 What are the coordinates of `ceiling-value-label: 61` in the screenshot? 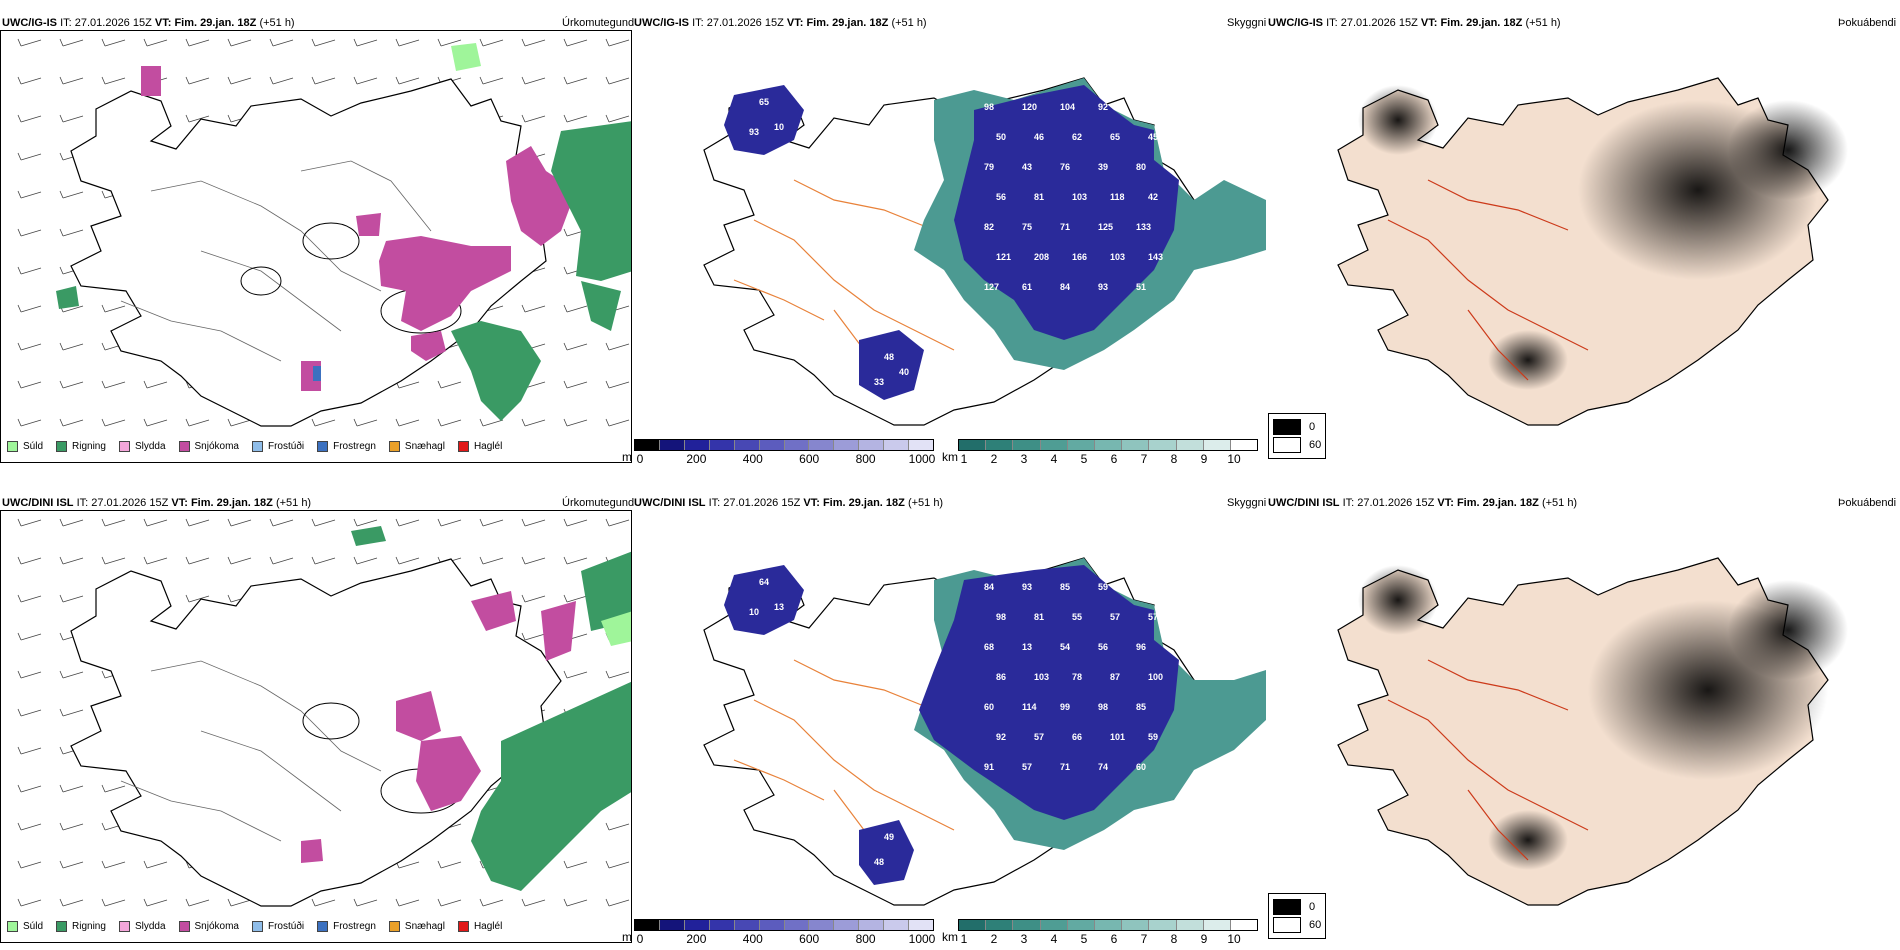 It's located at (1027, 287).